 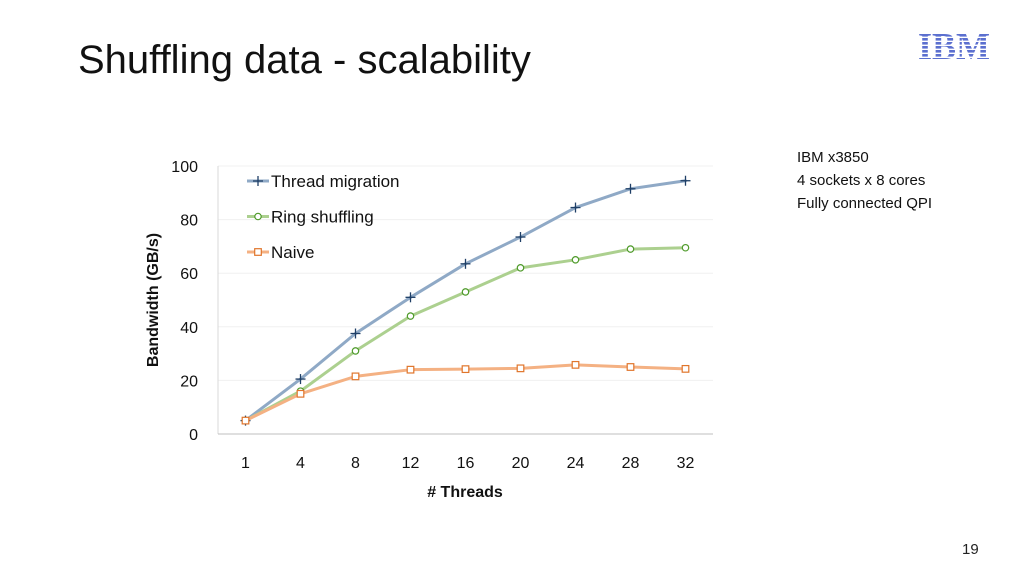 What do you see at coordinates (521, 463) in the screenshot?
I see `x-tick-label: 20` at bounding box center [521, 463].